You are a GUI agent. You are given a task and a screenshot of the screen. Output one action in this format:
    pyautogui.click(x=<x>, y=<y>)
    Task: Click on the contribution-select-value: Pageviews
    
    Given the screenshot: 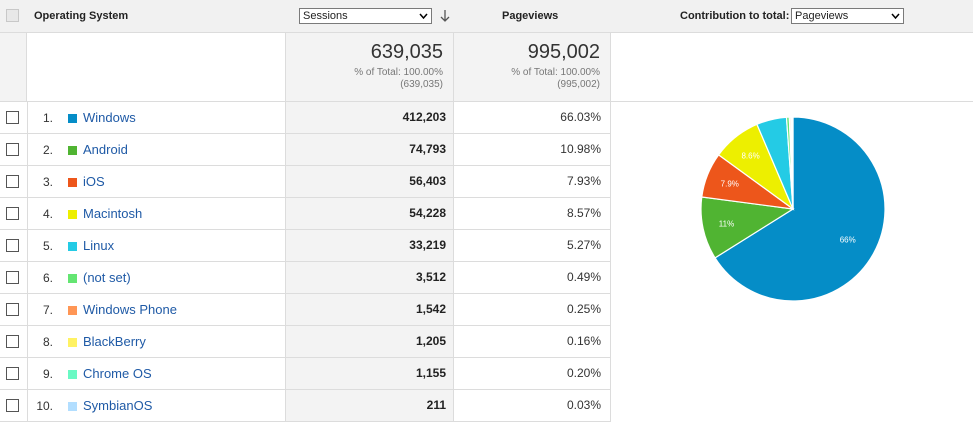 What is the action you would take?
    pyautogui.click(x=822, y=16)
    